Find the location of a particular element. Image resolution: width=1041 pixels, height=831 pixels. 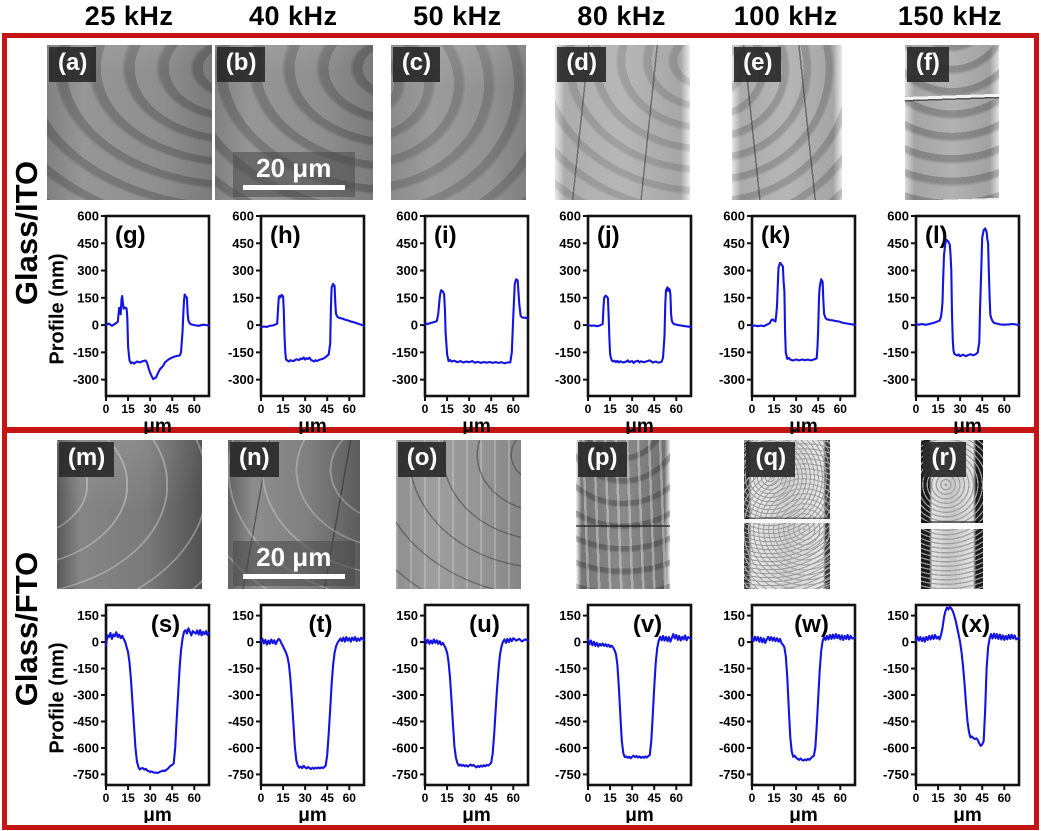

profile-plot-h: 600 450 300 150 0 -150 -300 0 15 30 45 60 μm (h) is located at coordinates (297, 322).